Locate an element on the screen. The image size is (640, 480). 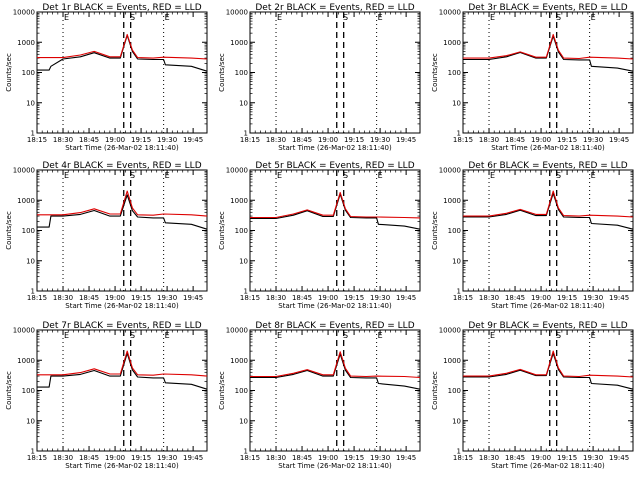
panel-title: Det 9r BLACK = Events, RED = LLD is located at coordinates (547, 326).